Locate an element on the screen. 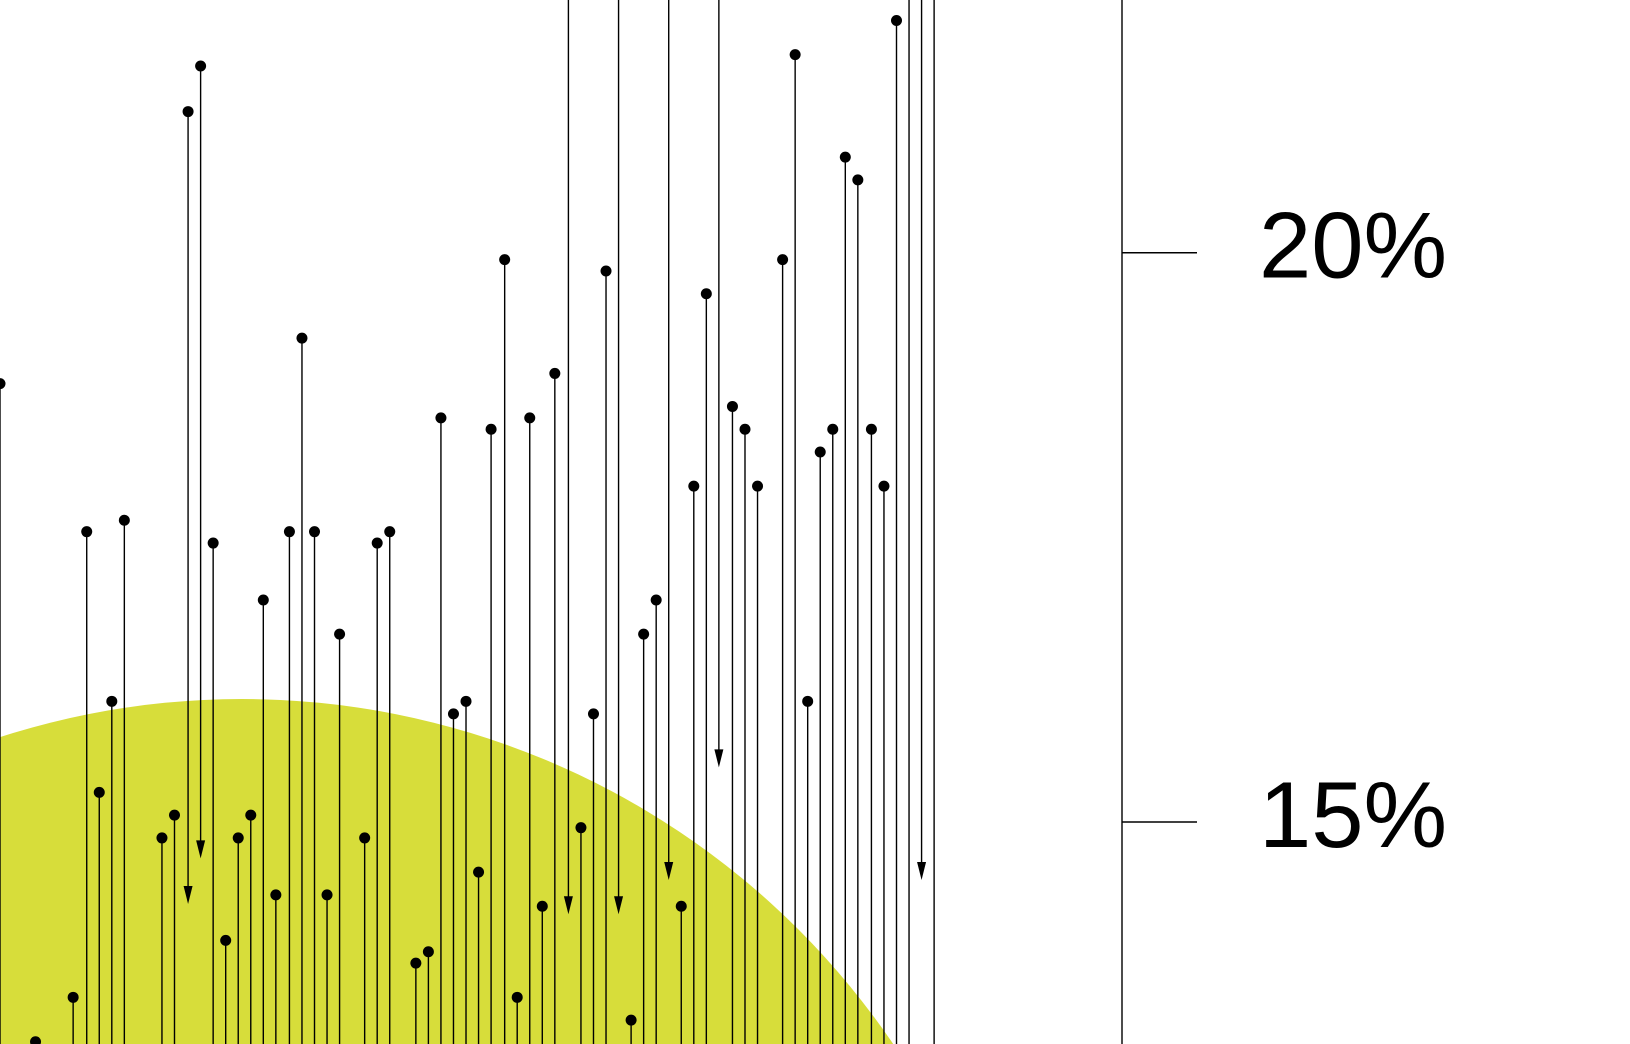 The width and height of the screenshot is (1630, 1044). y-tick-label: 15% is located at coordinates (1353, 814).